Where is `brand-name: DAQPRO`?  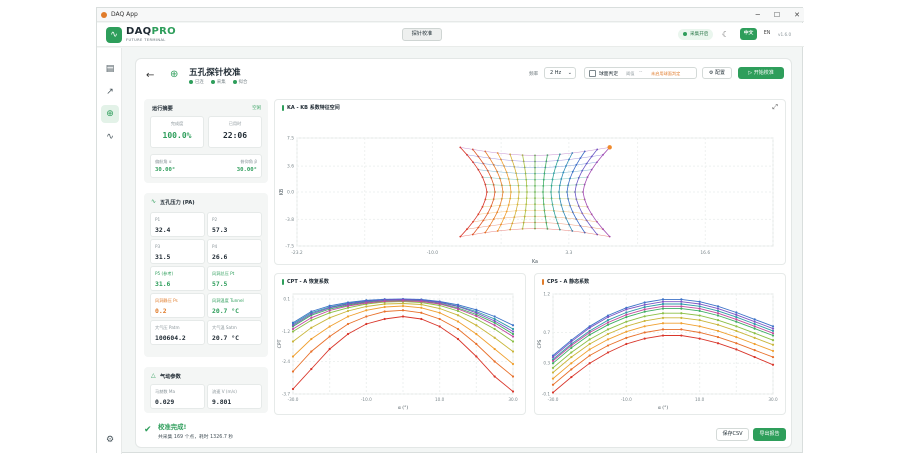 brand-name: DAQPRO is located at coordinates (151, 31).